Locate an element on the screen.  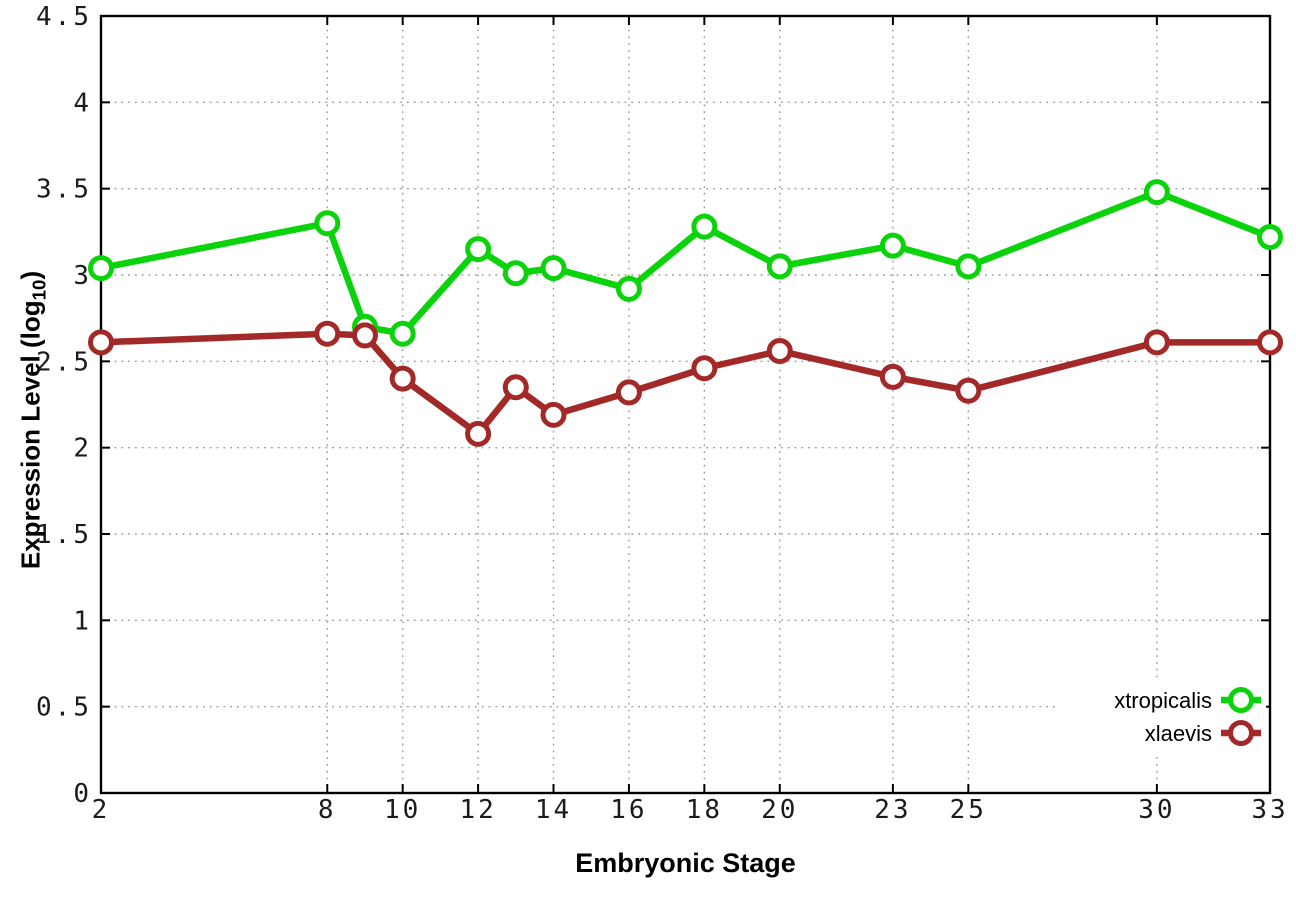
x-axis-title: Embryonic Stage is located at coordinates (685, 863).